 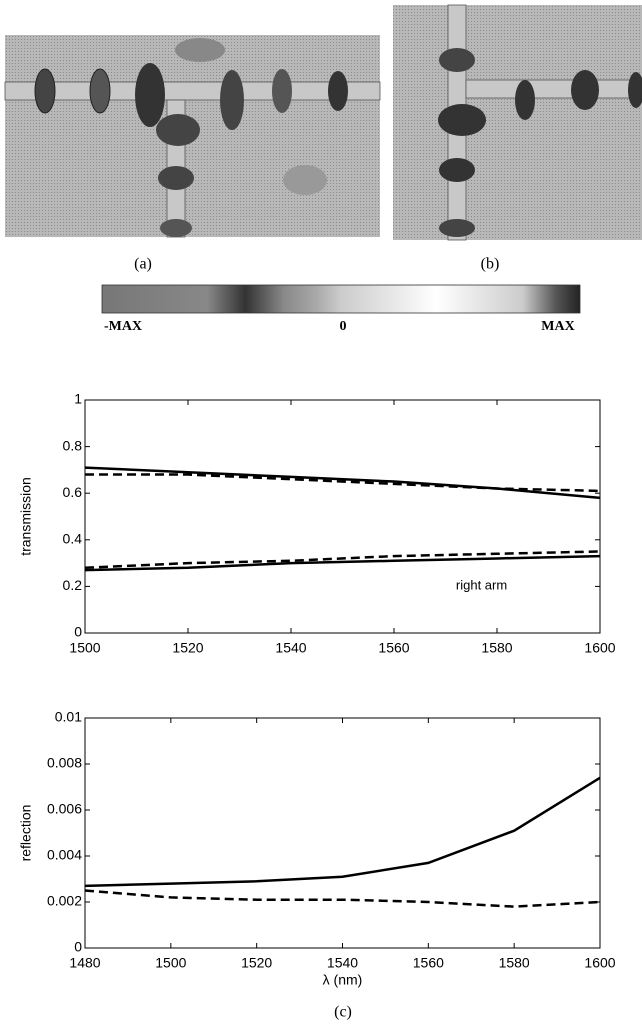 What do you see at coordinates (557, 326) in the screenshot?
I see `colorbar-label: MAX` at bounding box center [557, 326].